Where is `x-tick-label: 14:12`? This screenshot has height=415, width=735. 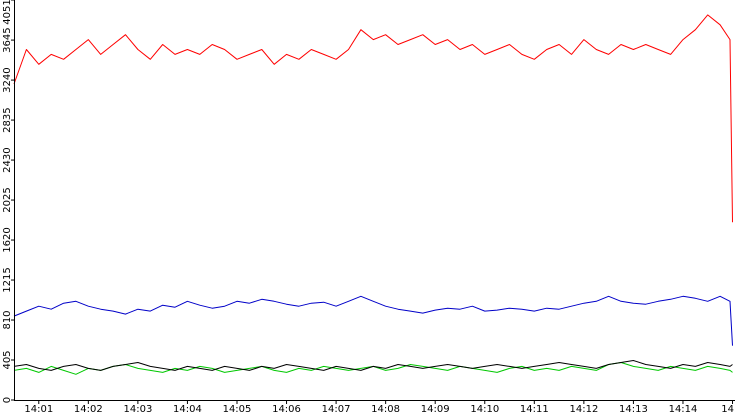
x-tick-label: 14:12 is located at coordinates (583, 409).